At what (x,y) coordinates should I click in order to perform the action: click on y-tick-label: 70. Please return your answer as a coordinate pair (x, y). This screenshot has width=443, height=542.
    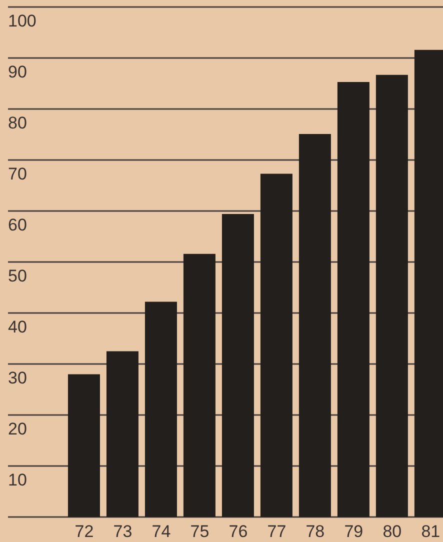
    Looking at the image, I should click on (17, 174).